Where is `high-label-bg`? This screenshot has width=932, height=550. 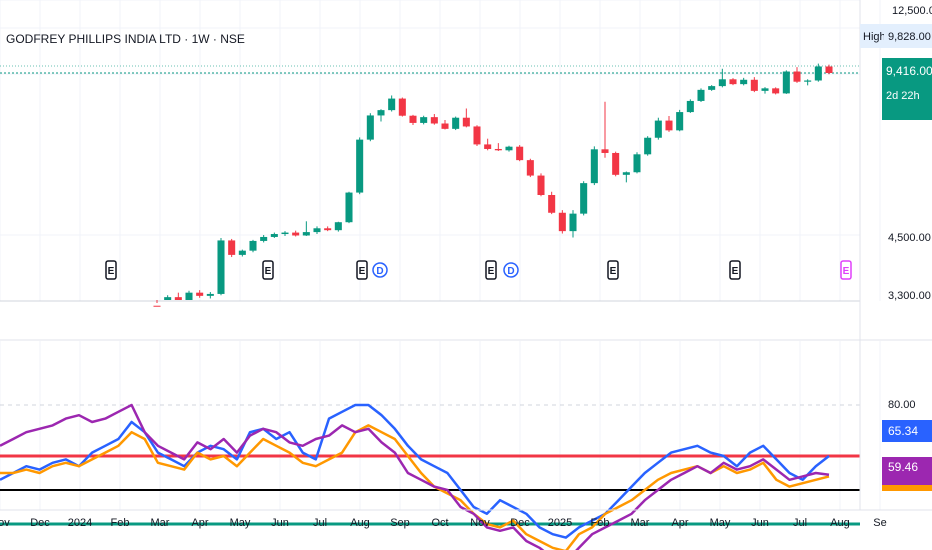 high-label-bg is located at coordinates (872, 36).